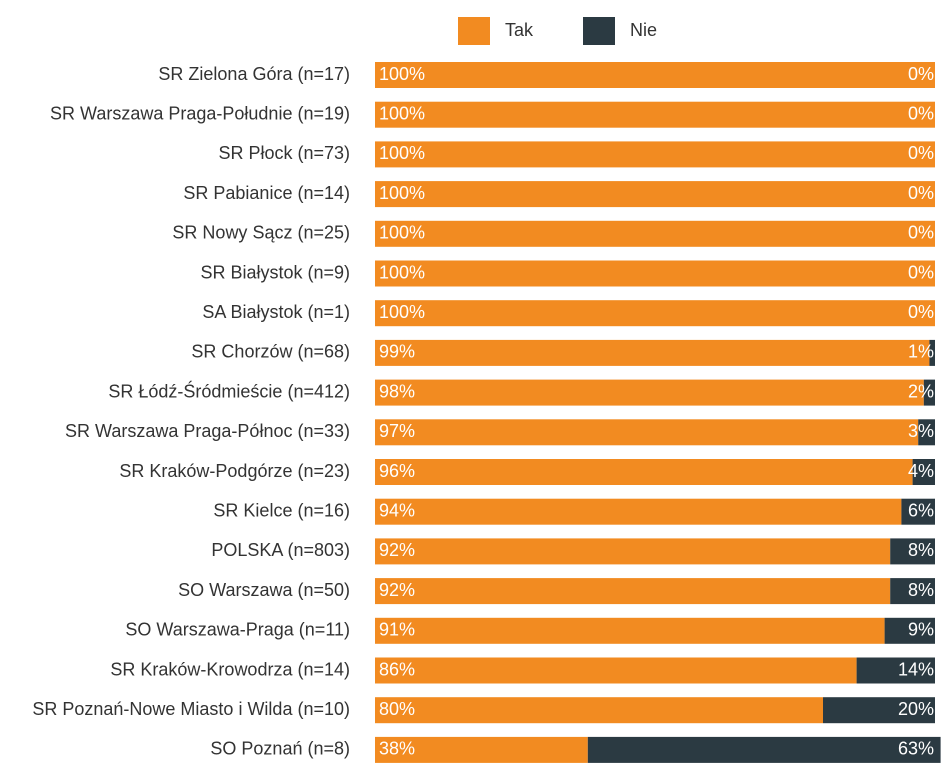 The width and height of the screenshot is (942, 779). What do you see at coordinates (643, 30) in the screenshot?
I see `legend-label: Nie` at bounding box center [643, 30].